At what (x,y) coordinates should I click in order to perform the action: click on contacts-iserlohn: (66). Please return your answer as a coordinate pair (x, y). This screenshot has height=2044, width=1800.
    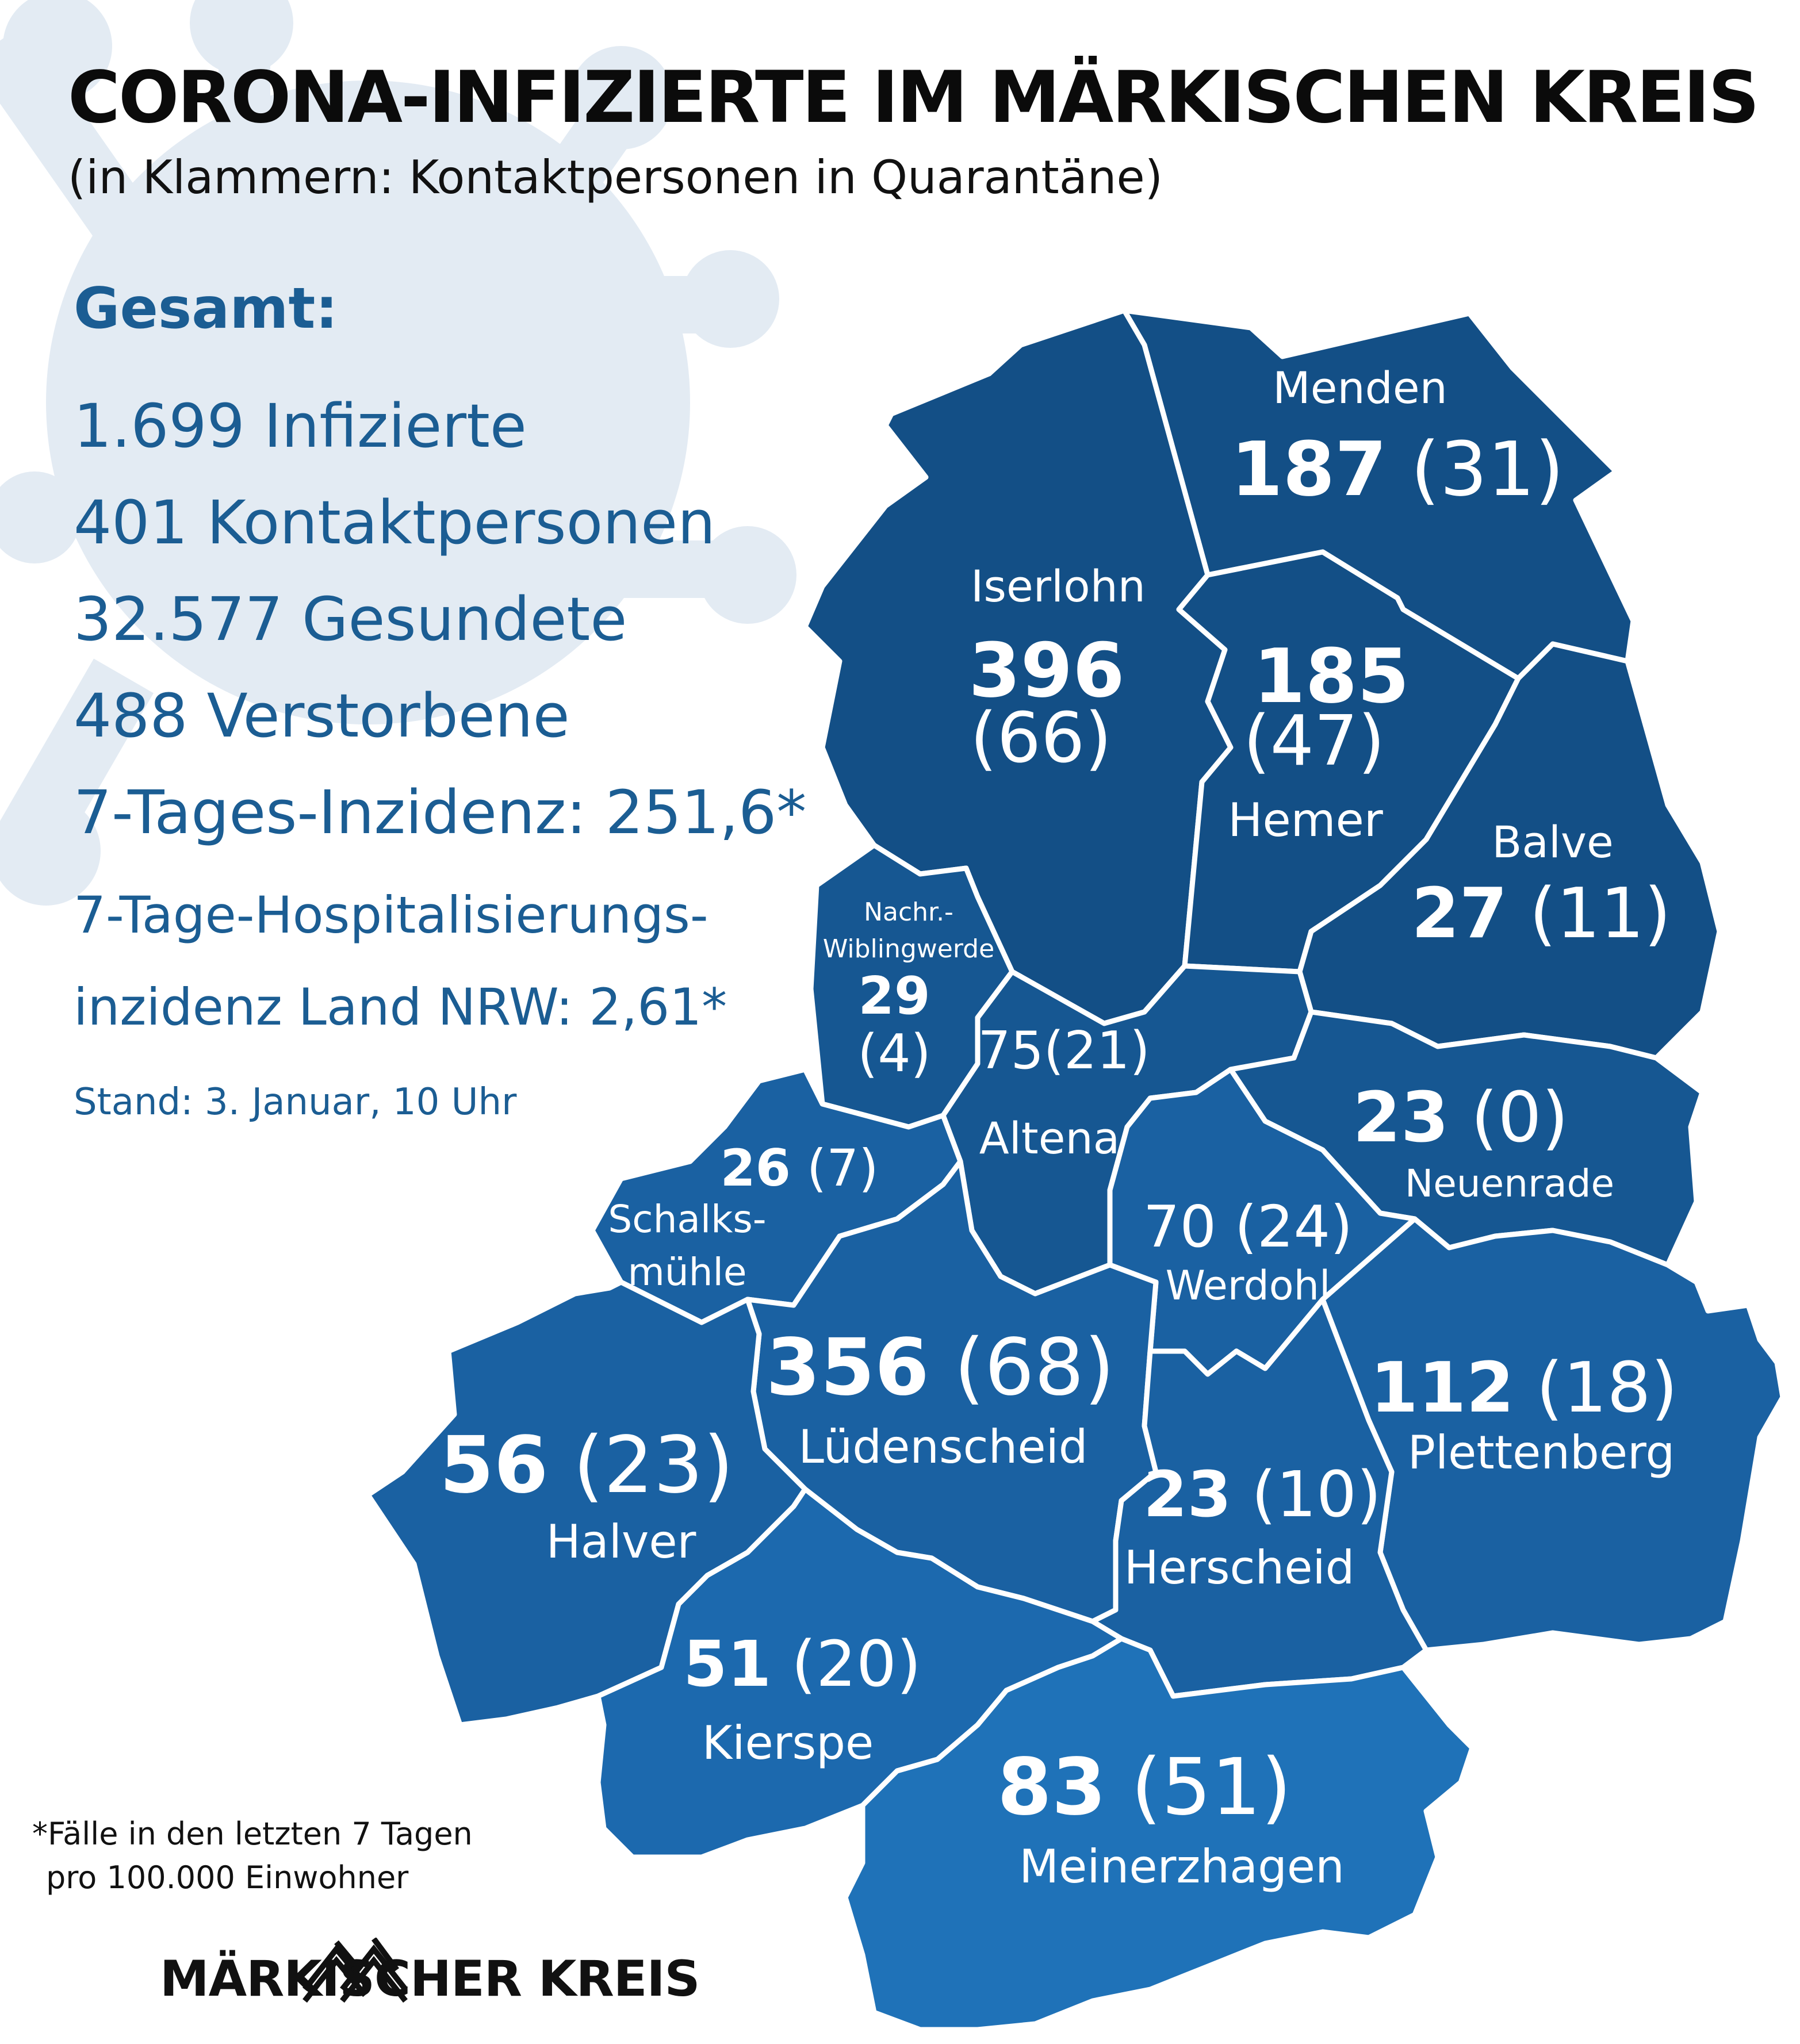
    Looking at the image, I should click on (1041, 739).